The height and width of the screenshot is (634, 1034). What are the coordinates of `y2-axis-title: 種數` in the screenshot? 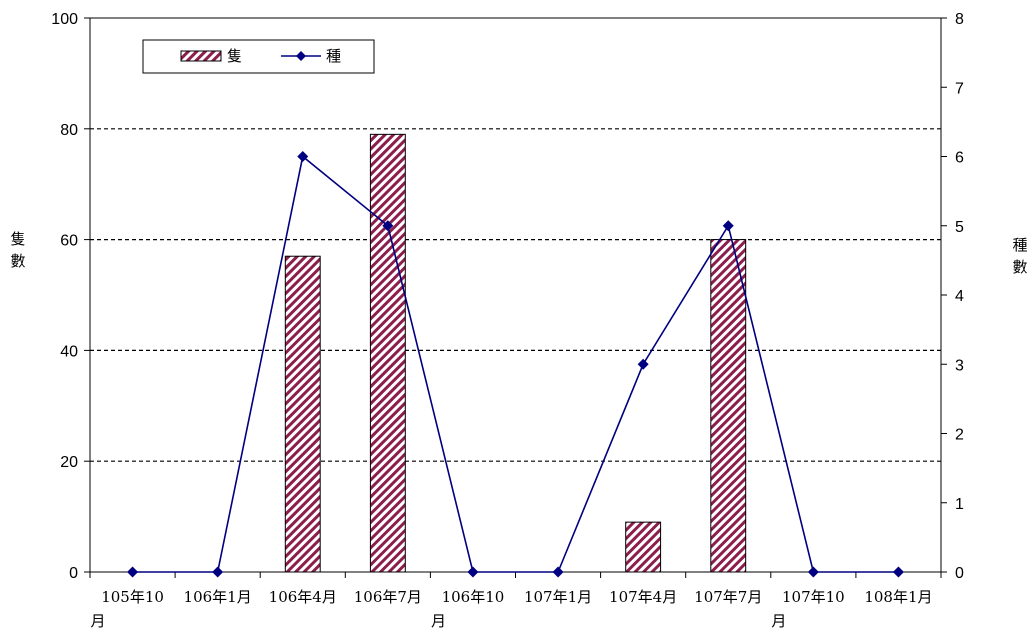 It's located at (1019, 256).